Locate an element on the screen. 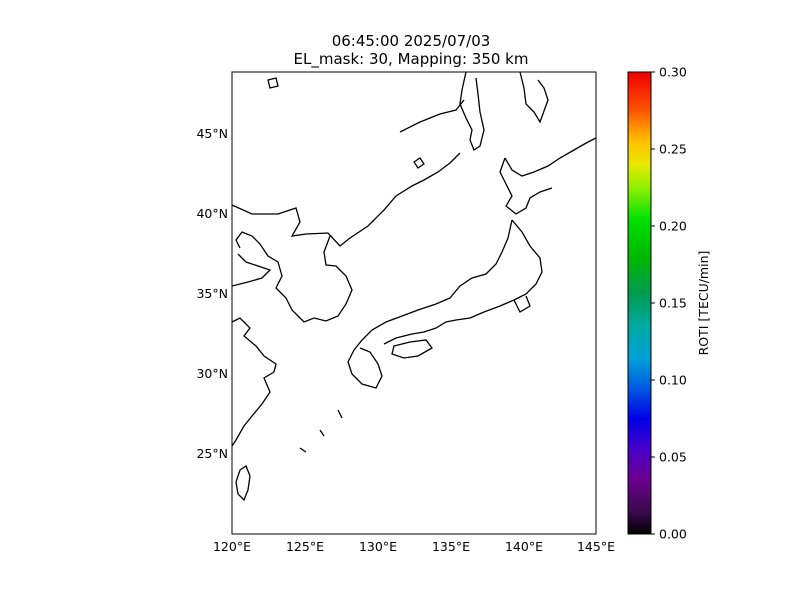 The height and width of the screenshot is (600, 800). coastline-sakhalin is located at coordinates (472, 111).